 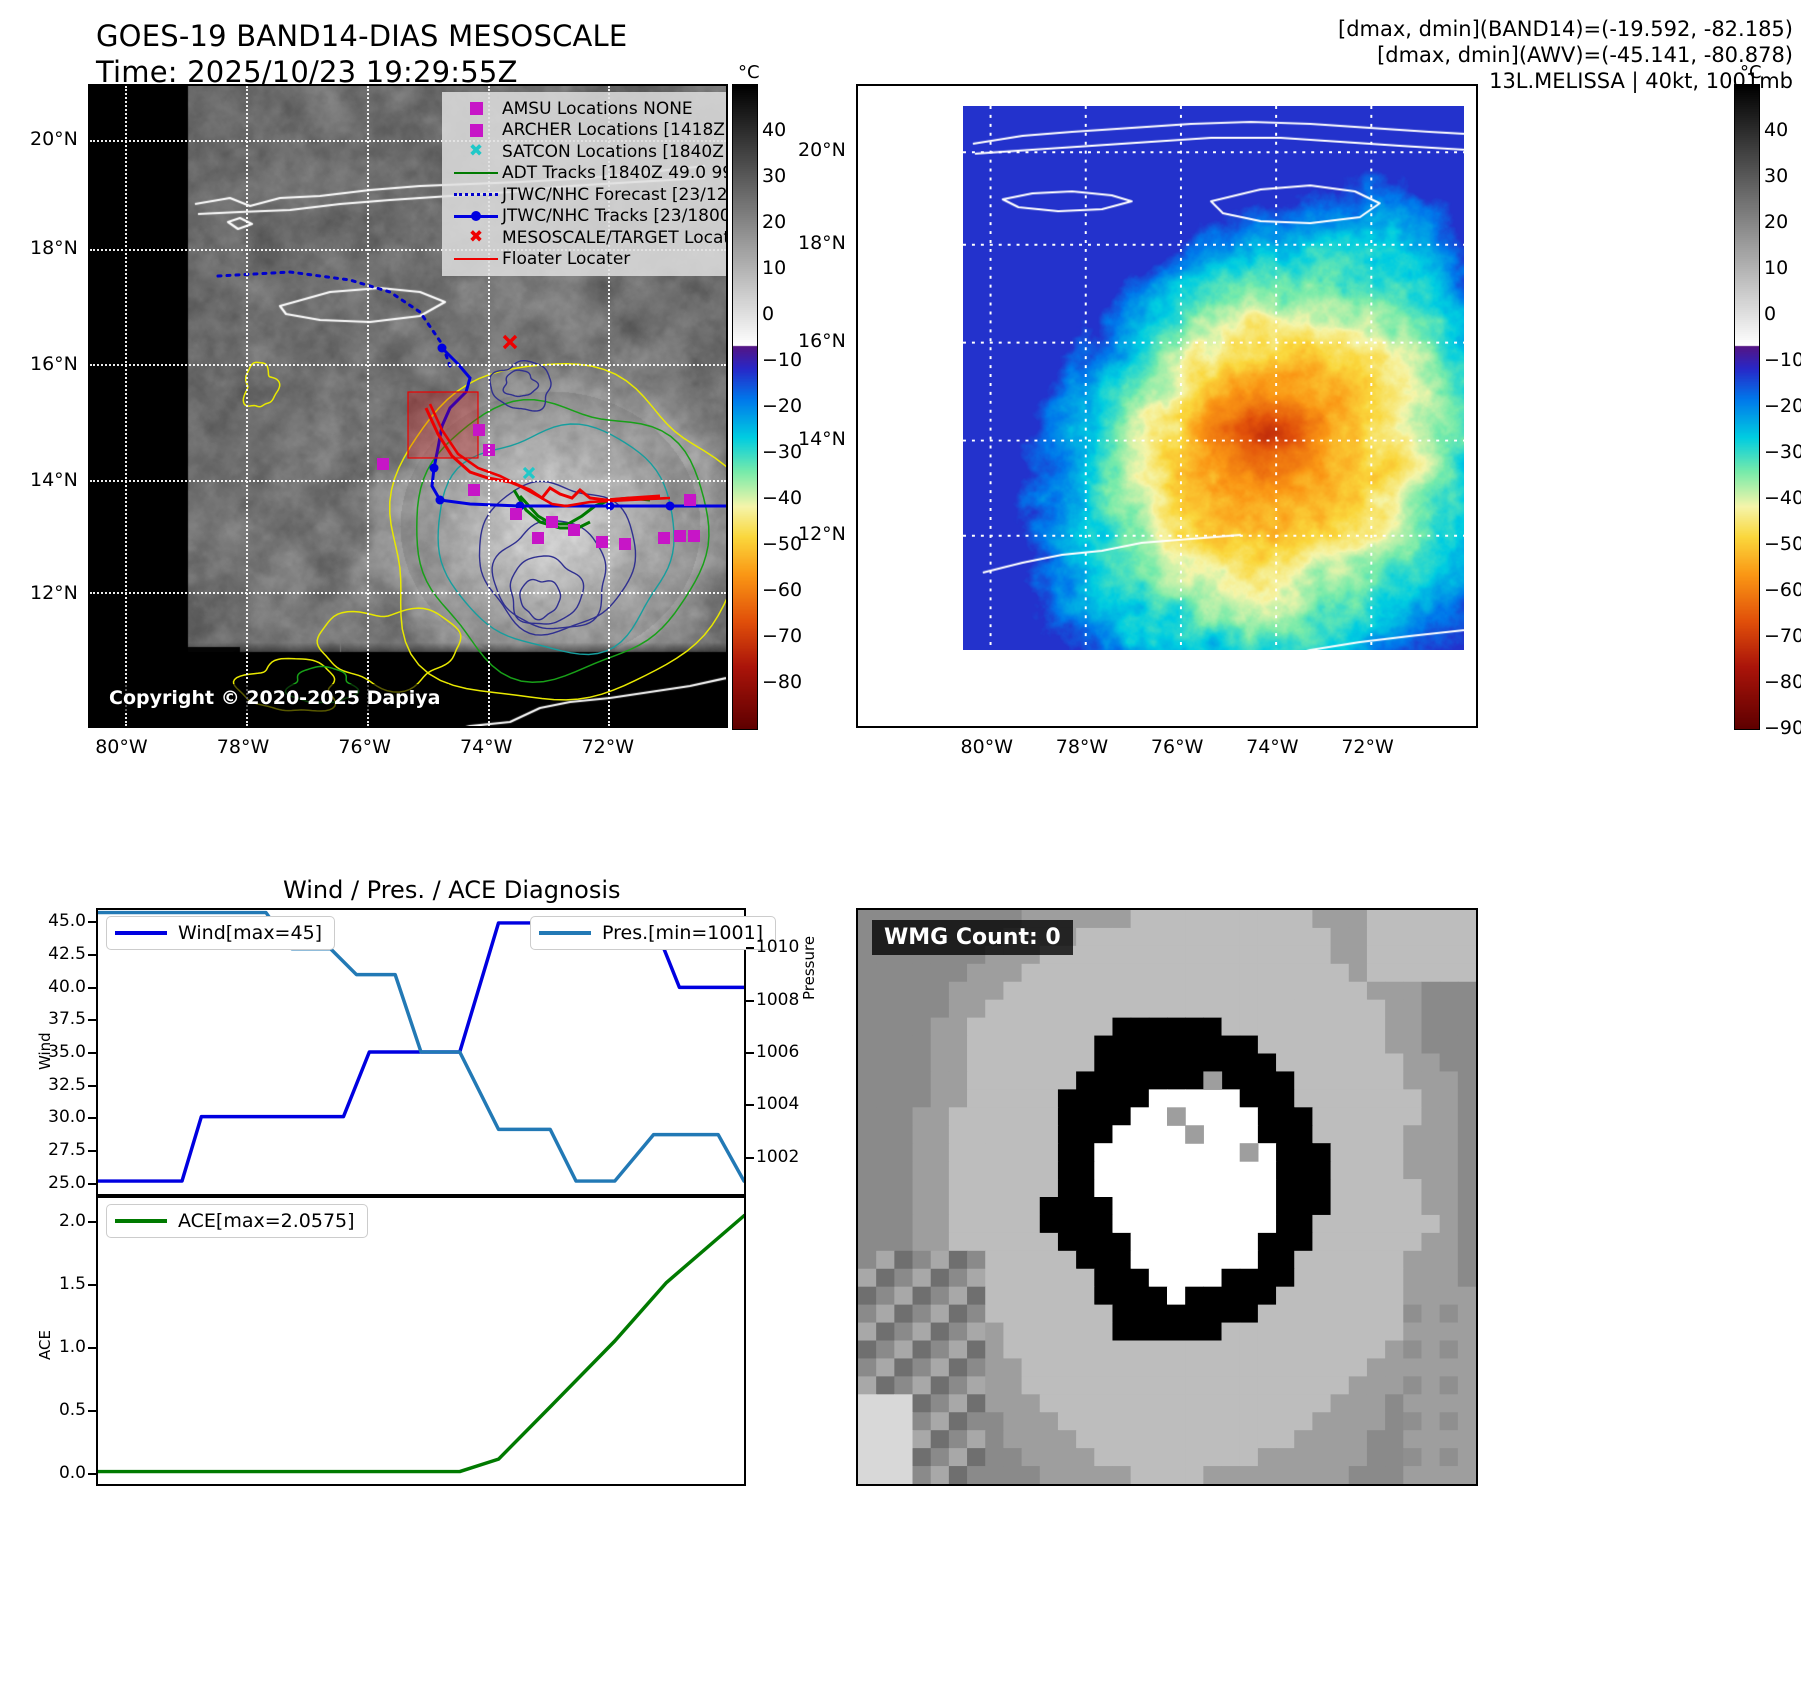 I want to click on ace-chart: ACE[max=2.0575], so click(x=421, y=1341).